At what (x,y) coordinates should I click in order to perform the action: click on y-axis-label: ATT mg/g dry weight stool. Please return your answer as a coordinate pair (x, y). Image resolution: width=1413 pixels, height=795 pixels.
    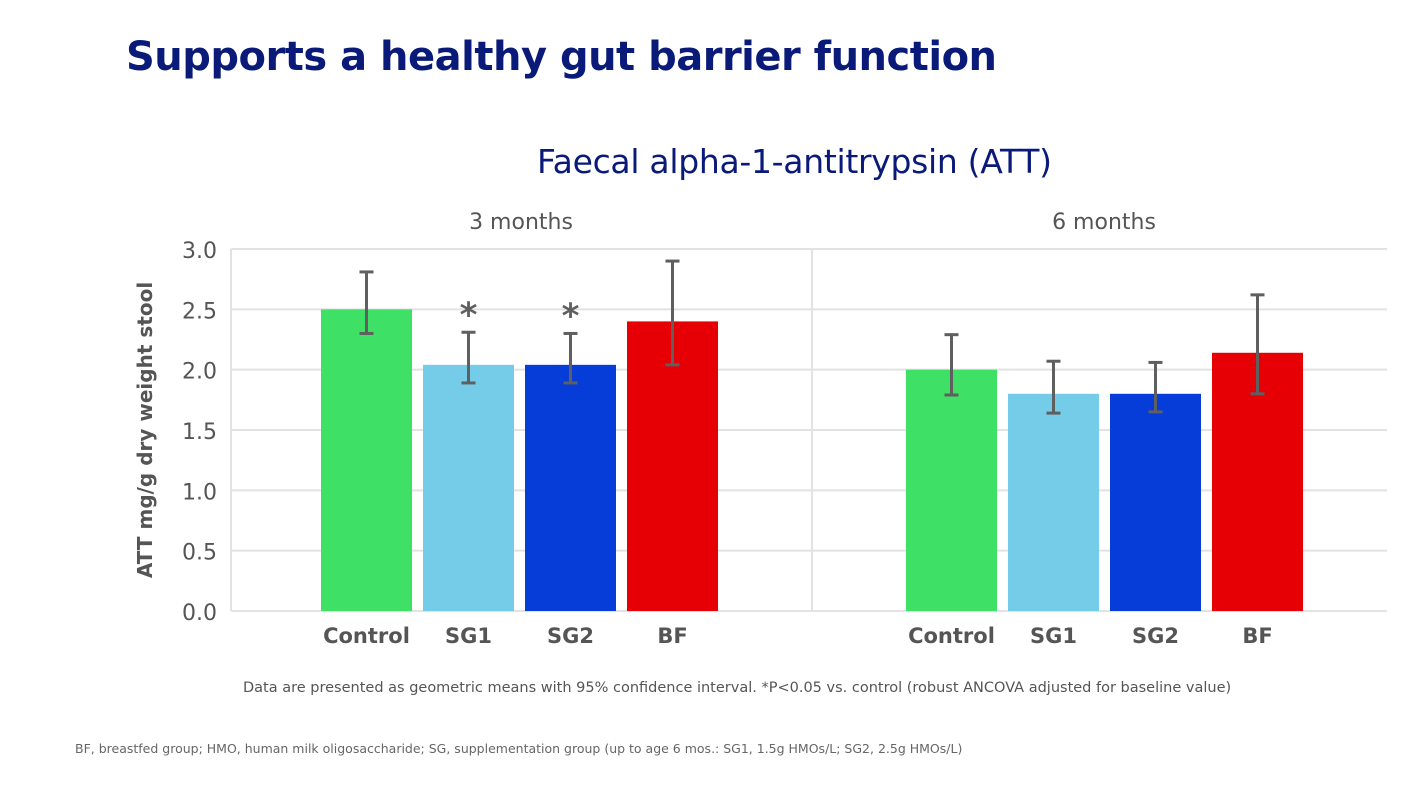
    Looking at the image, I should click on (145, 430).